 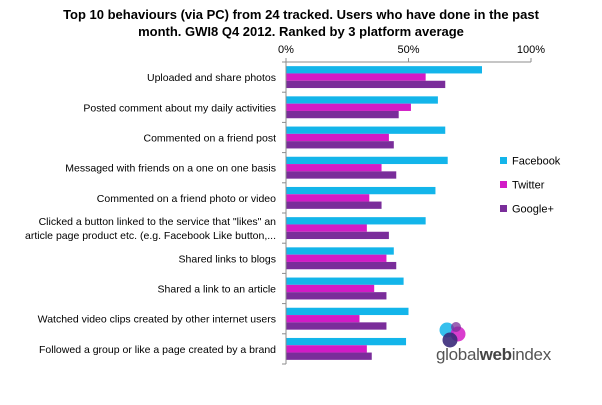 I want to click on logo-mark, so click(x=452, y=335).